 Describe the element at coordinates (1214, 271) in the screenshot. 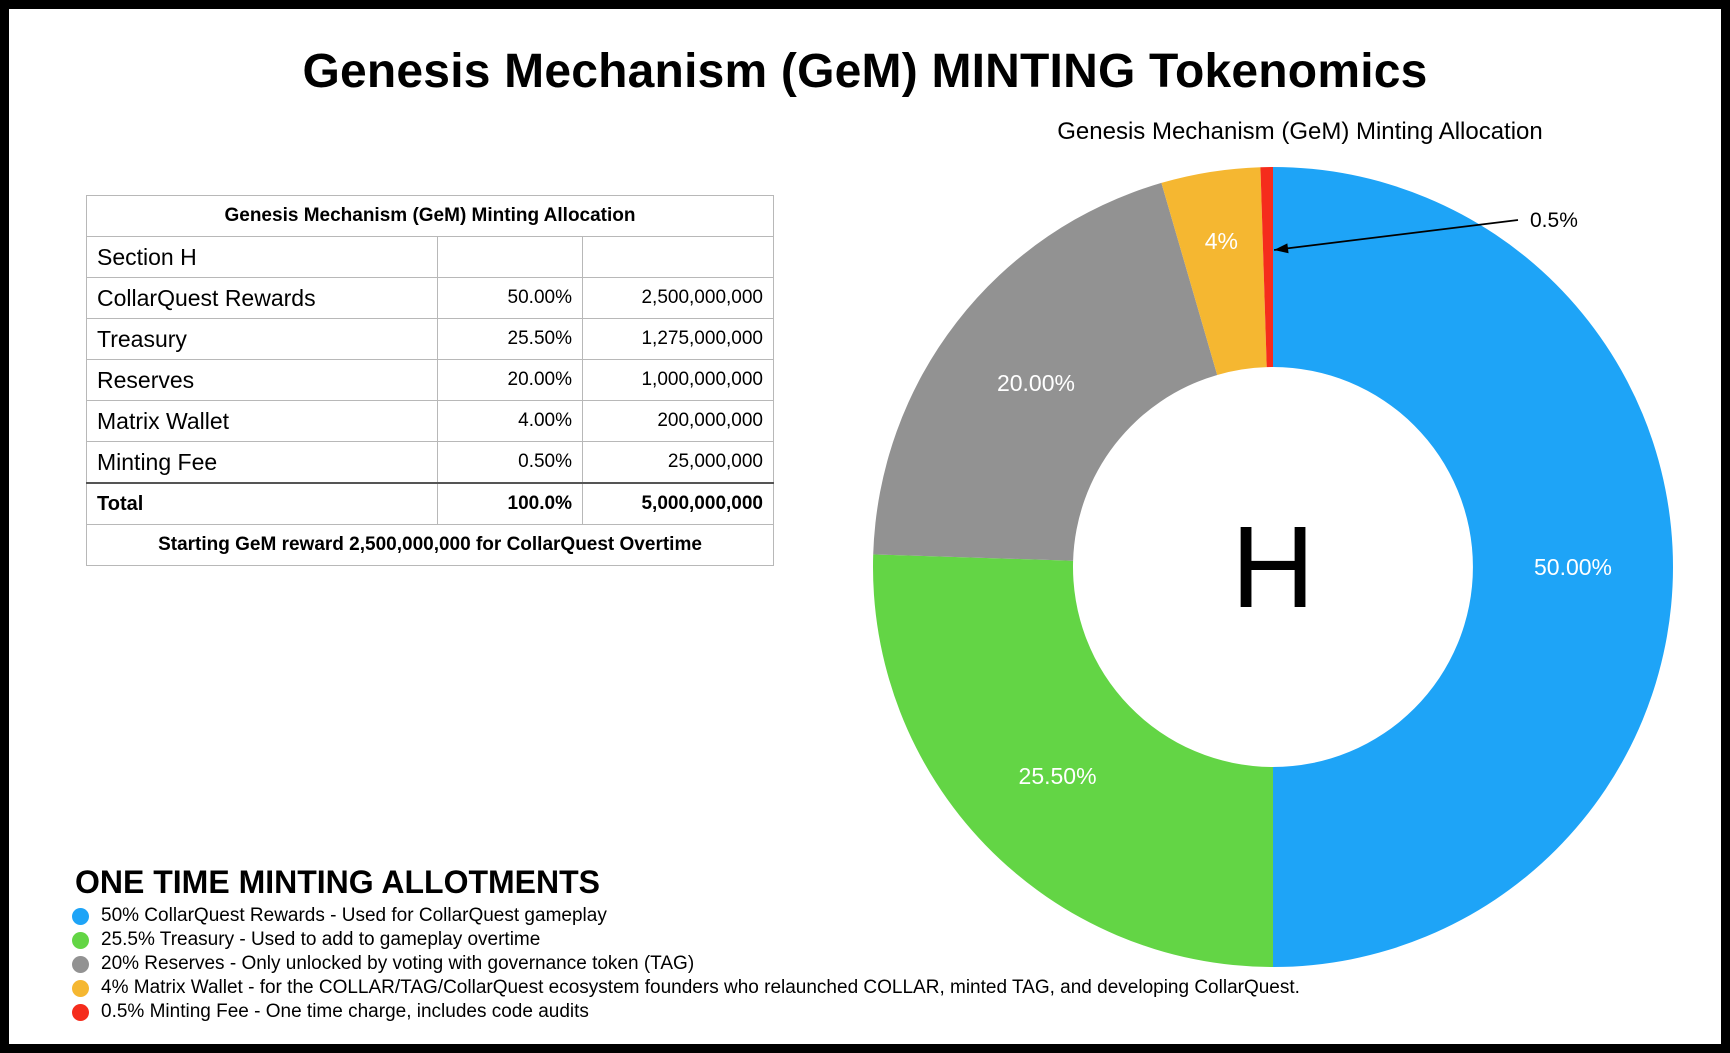

I see `slice-matrix-wallet` at that location.